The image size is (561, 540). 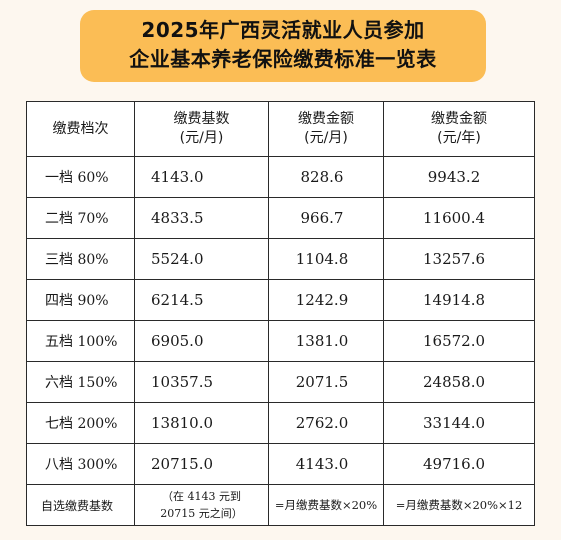 What do you see at coordinates (201, 259) in the screenshot?
I see `base-cell: 5524.0` at bounding box center [201, 259].